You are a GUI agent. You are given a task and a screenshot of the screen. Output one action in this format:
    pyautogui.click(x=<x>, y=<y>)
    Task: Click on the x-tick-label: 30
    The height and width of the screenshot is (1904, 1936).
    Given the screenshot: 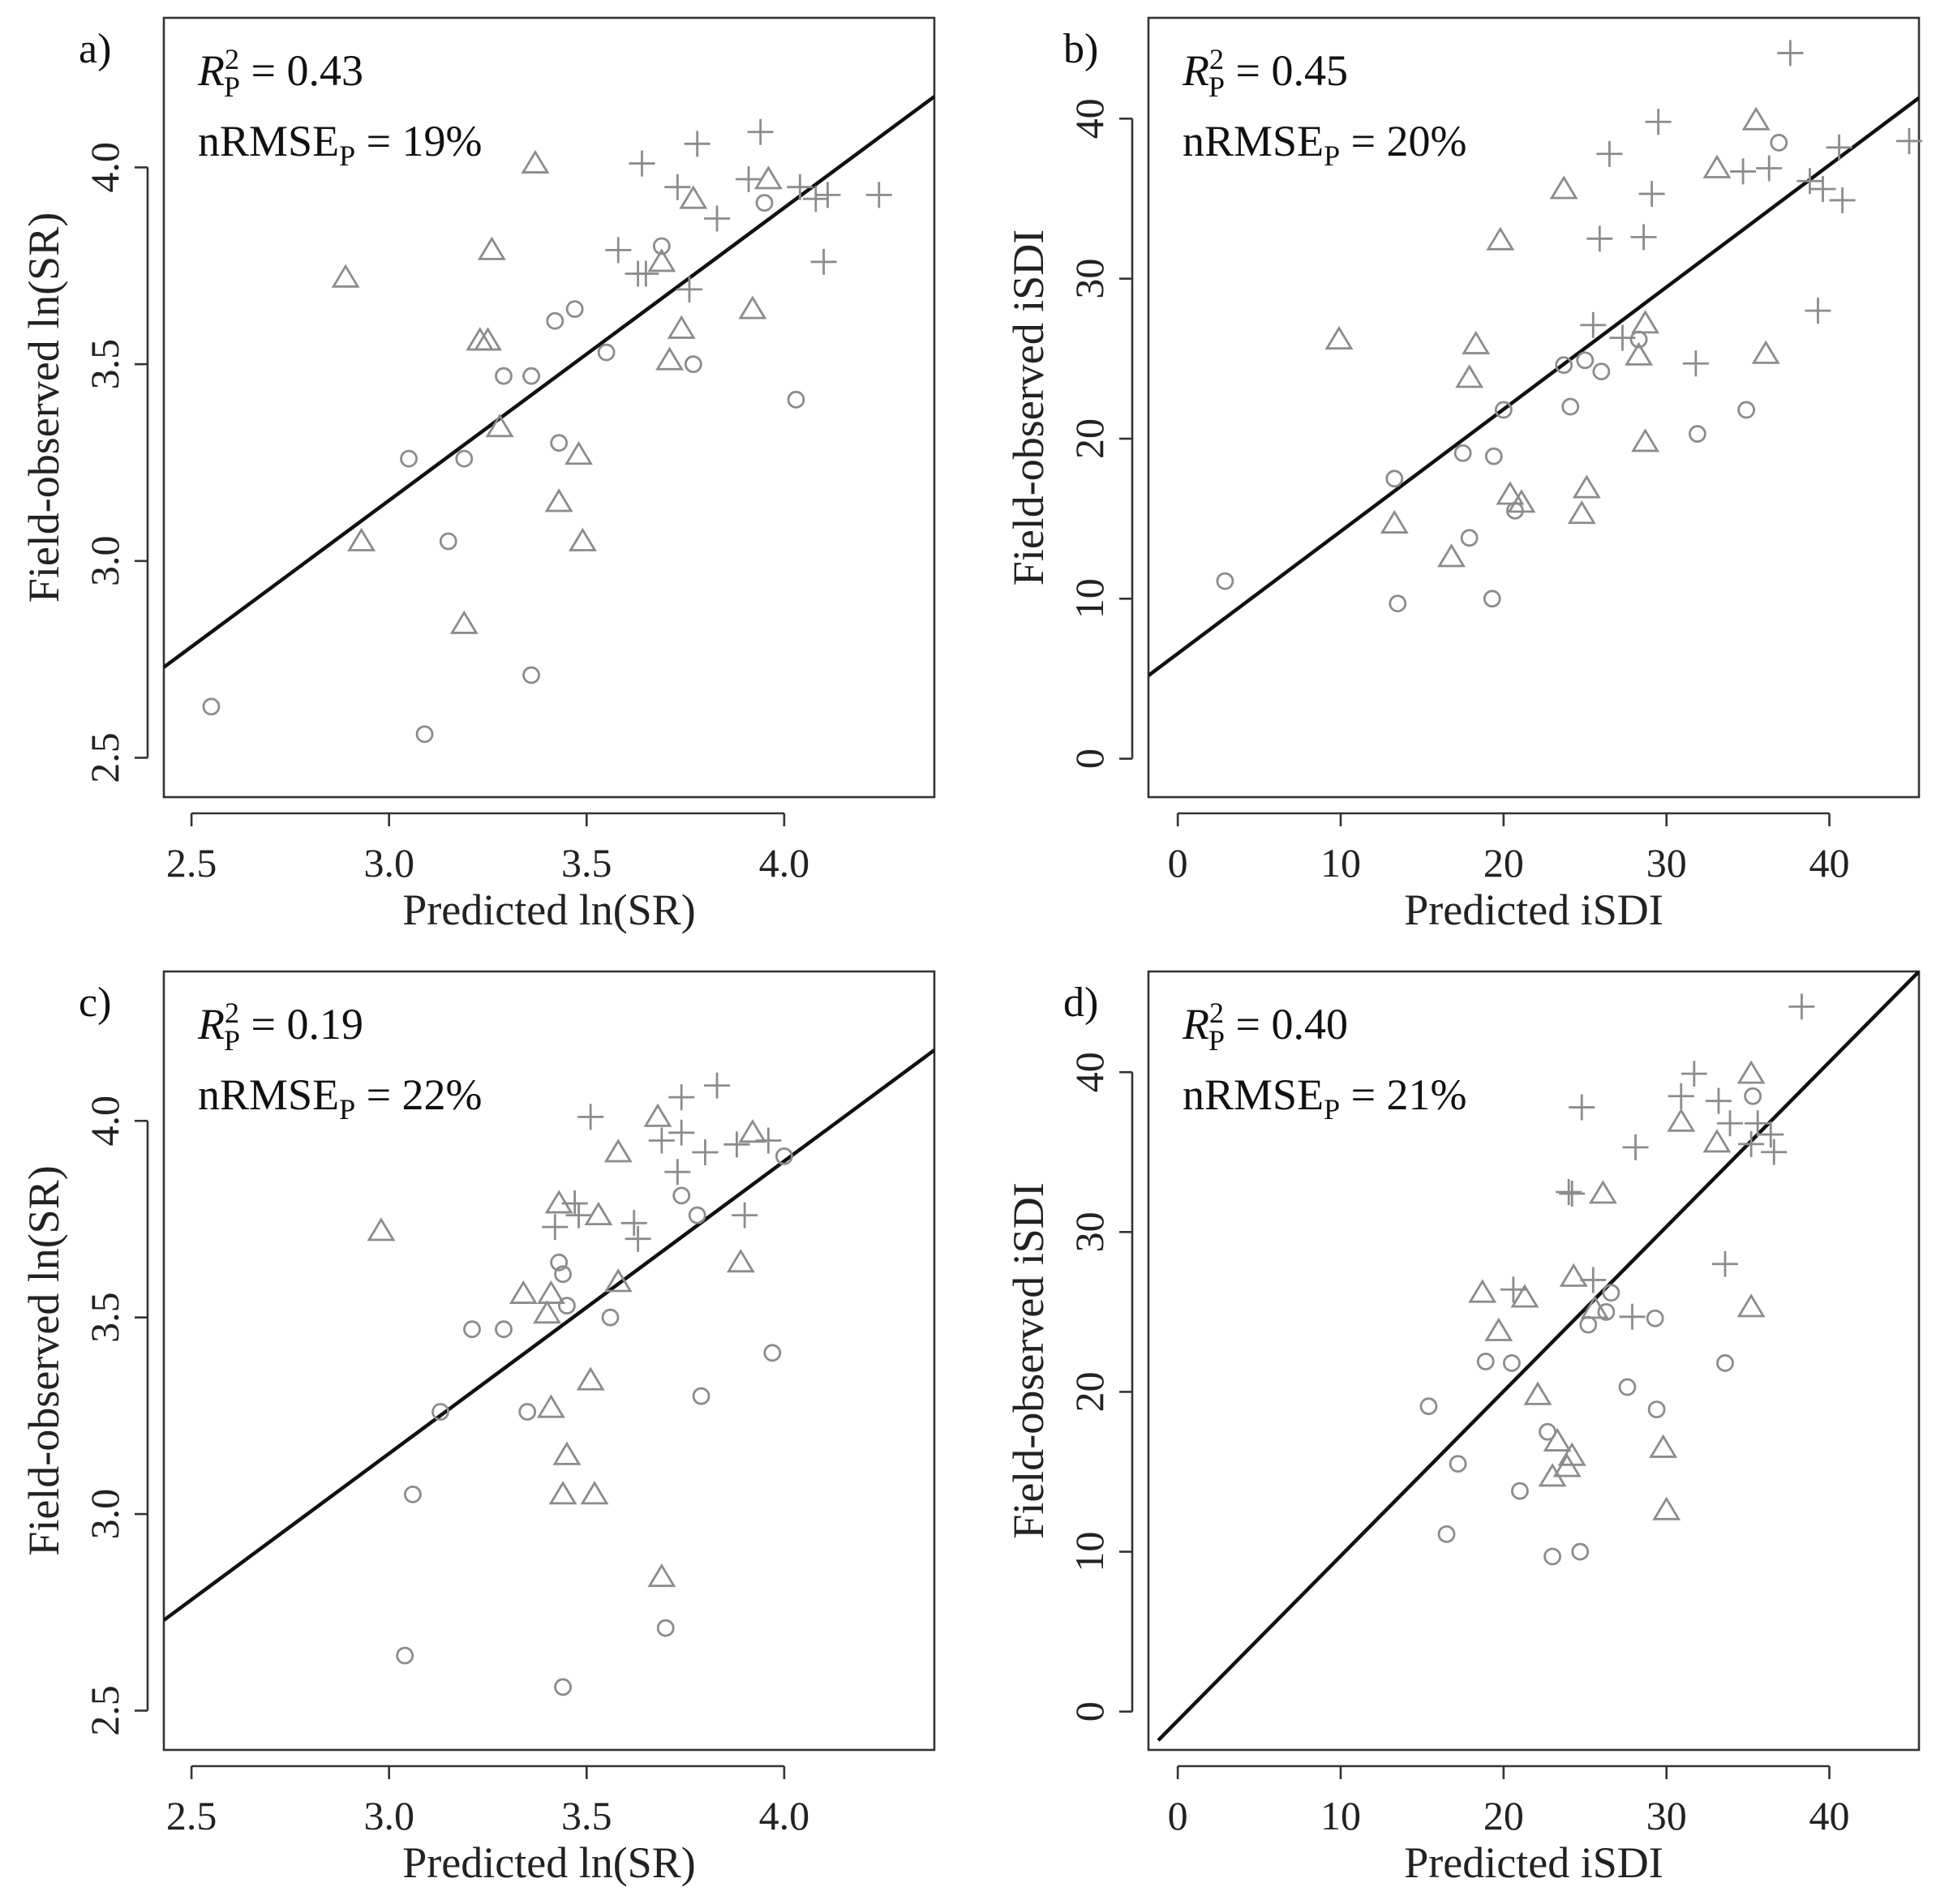 What is the action you would take?
    pyautogui.click(x=1666, y=863)
    